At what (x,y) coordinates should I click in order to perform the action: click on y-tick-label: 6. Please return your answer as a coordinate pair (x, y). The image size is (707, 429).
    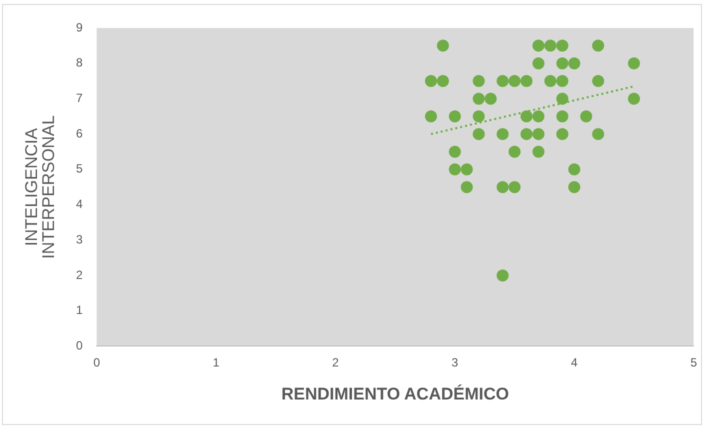
    Looking at the image, I should click on (79, 133).